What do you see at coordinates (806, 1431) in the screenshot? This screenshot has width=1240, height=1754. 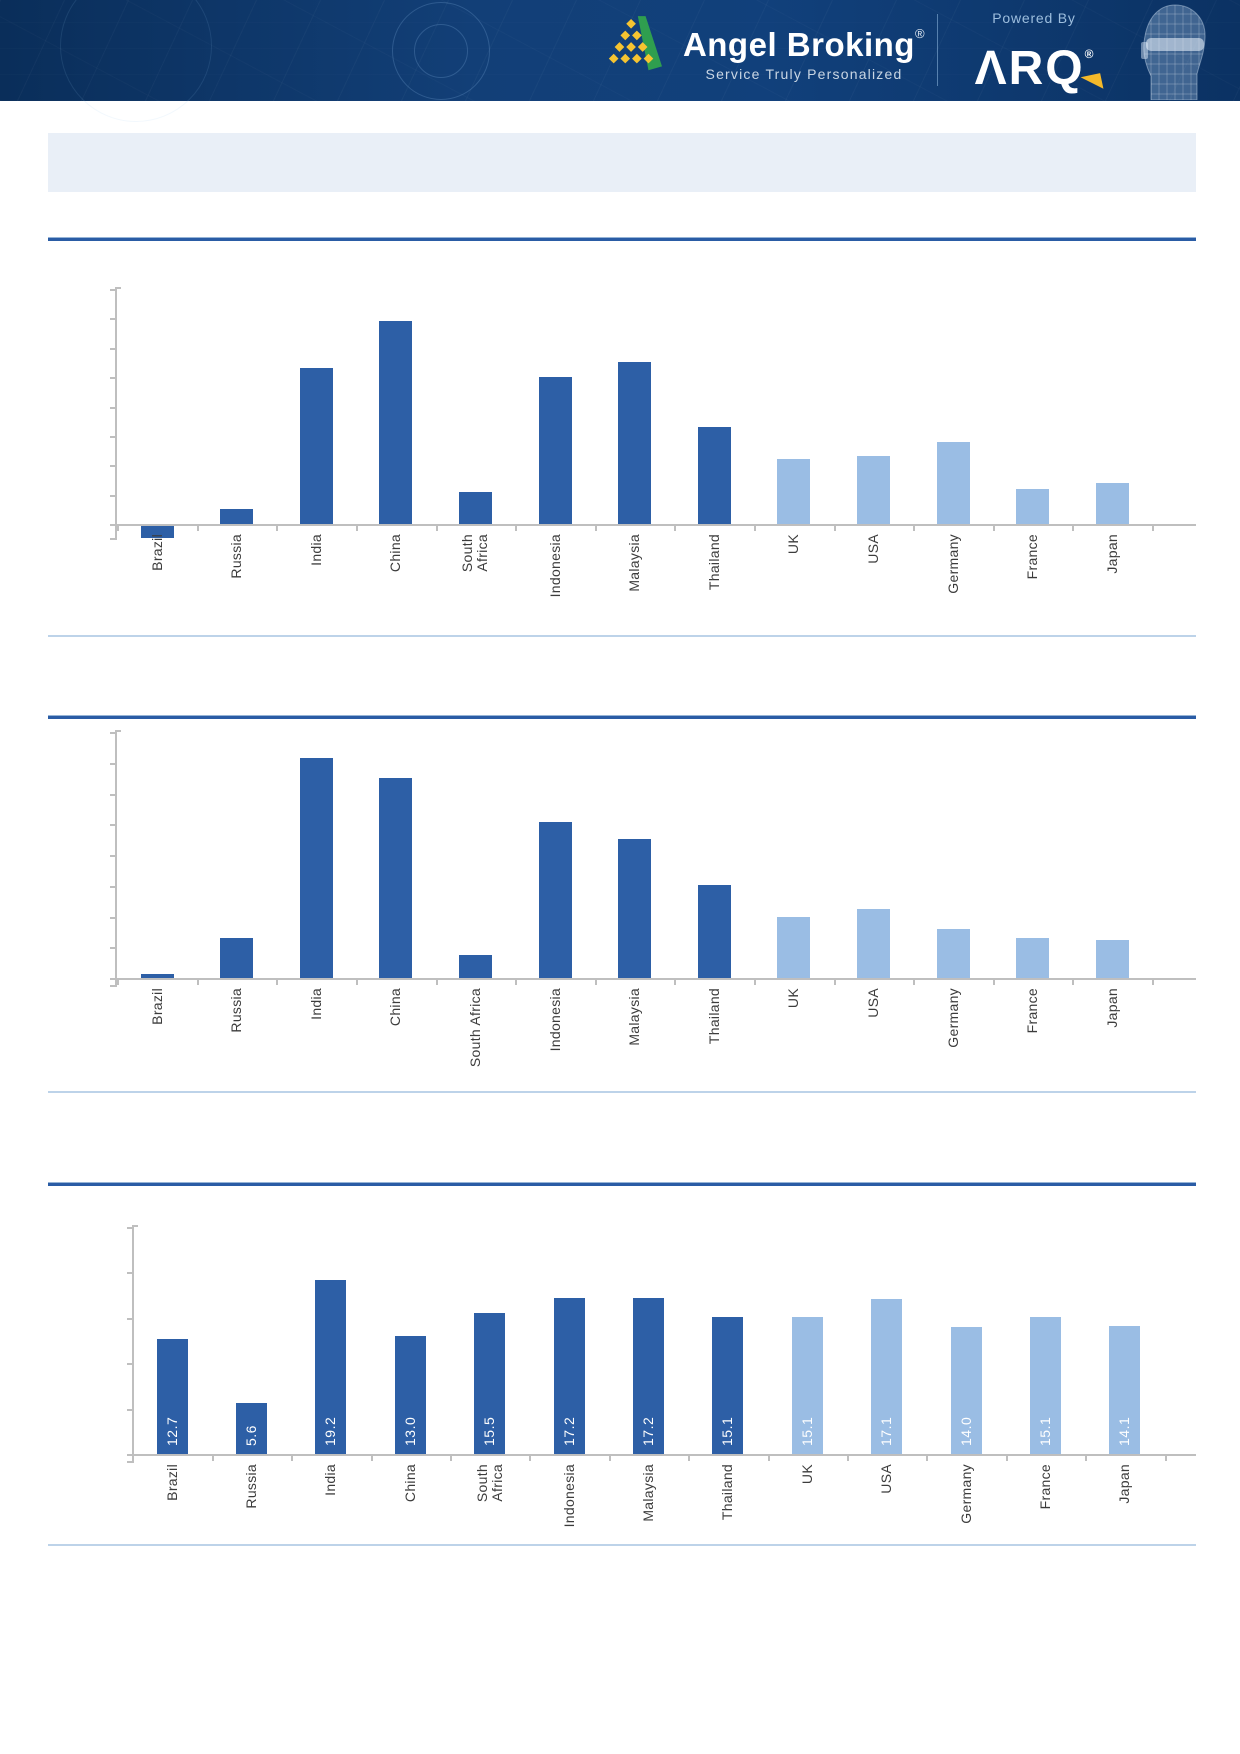 I see `value-label-uk: 15.1` at bounding box center [806, 1431].